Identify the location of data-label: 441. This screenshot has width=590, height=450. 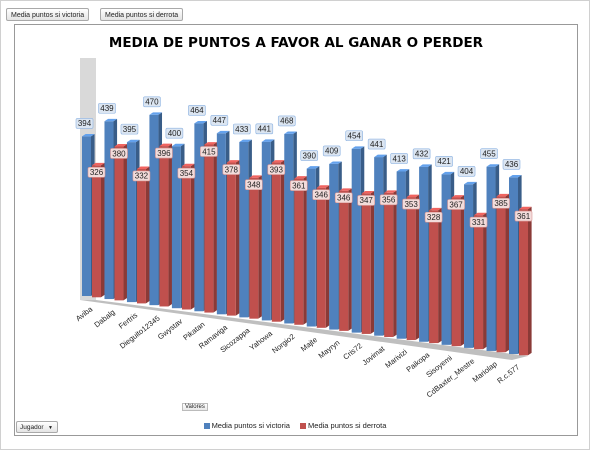
(265, 129).